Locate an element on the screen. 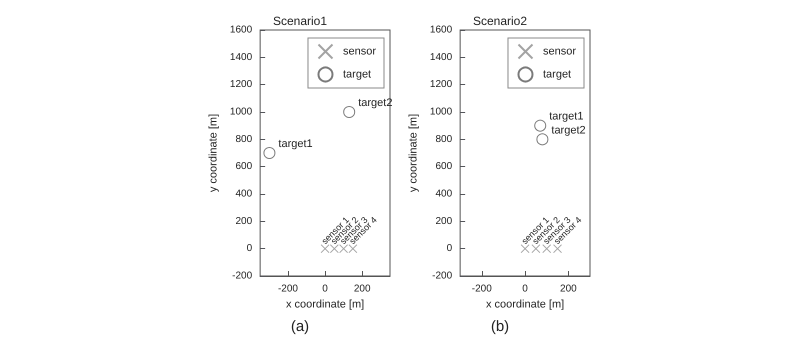 The image size is (800, 345). annotation: target2 is located at coordinates (568, 130).